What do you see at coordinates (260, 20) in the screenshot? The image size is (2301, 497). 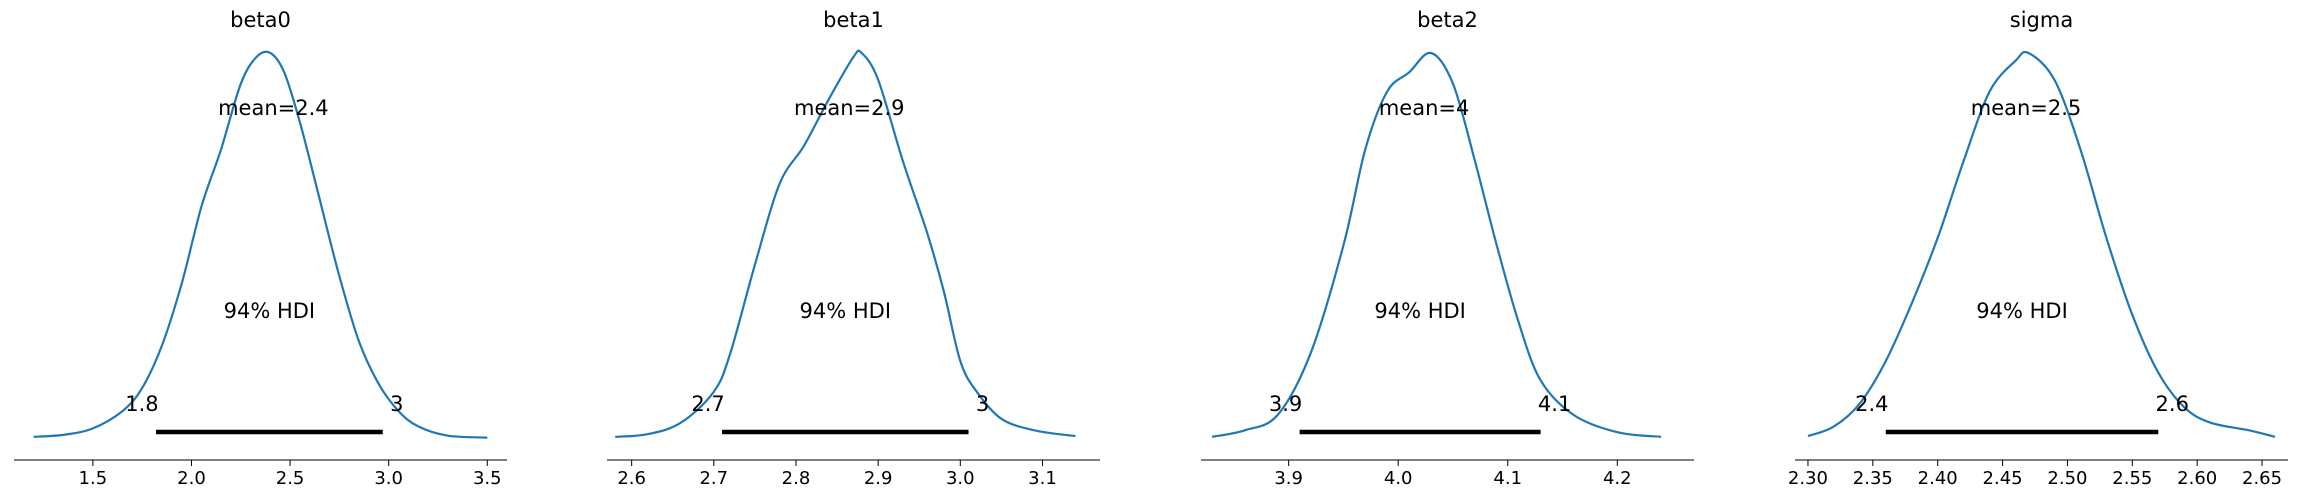 I see `panel-title: beta0` at bounding box center [260, 20].